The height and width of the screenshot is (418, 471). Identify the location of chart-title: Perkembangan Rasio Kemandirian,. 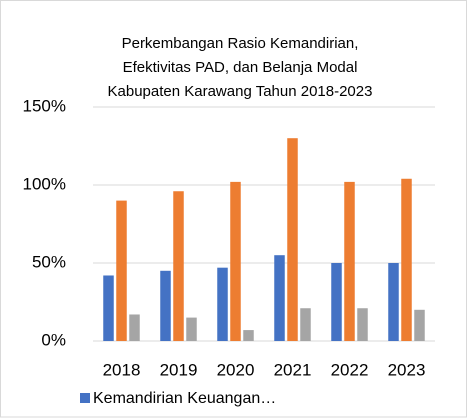
(240, 43).